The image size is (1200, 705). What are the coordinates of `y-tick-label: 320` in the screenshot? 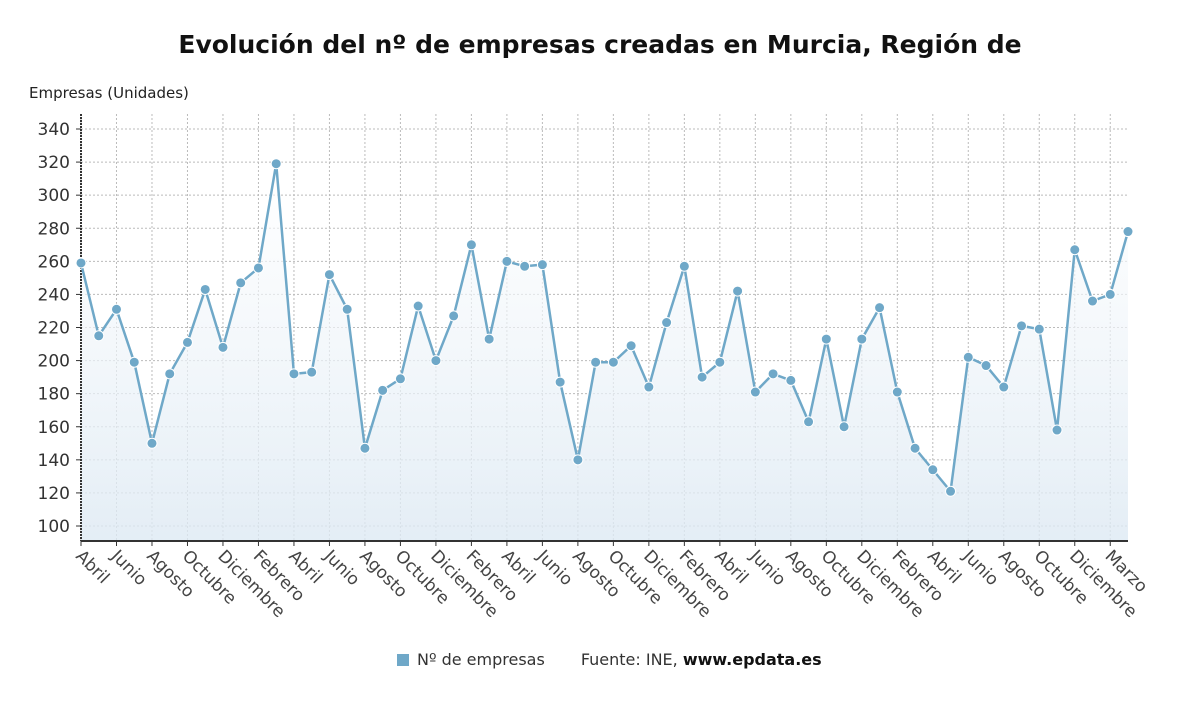 It's located at (54, 163).